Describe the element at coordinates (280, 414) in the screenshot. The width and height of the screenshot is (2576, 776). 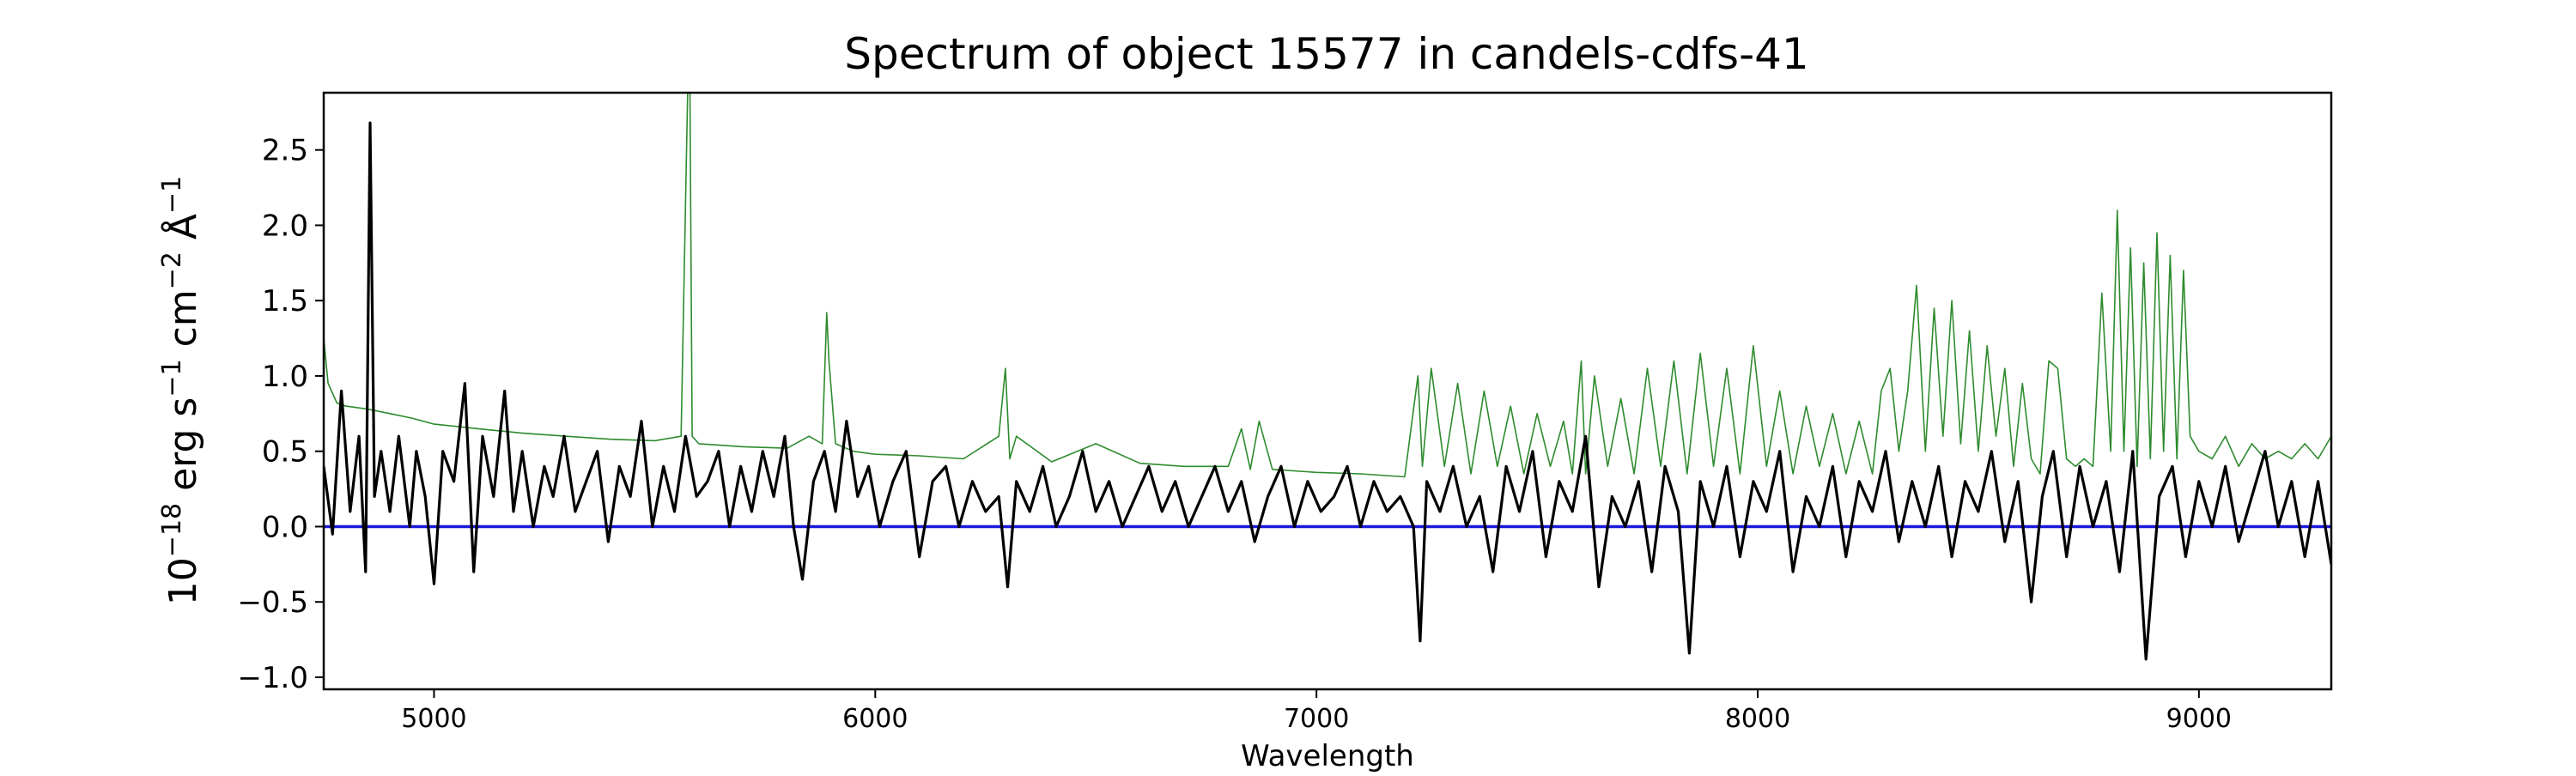
I see `y-axis: −1.0 −0.5 0.0 0.5 1.0 1.5 2.0 2.5` at that location.